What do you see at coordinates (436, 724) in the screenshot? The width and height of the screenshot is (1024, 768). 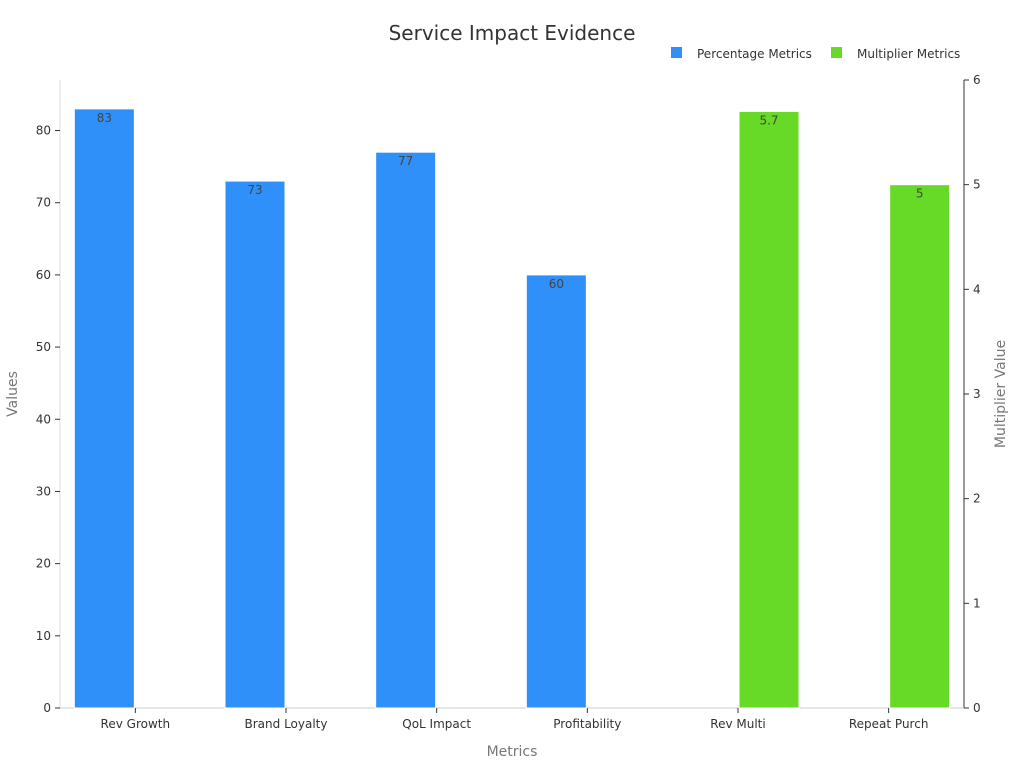 I see `x-tick-label: QoL Impact` at bounding box center [436, 724].